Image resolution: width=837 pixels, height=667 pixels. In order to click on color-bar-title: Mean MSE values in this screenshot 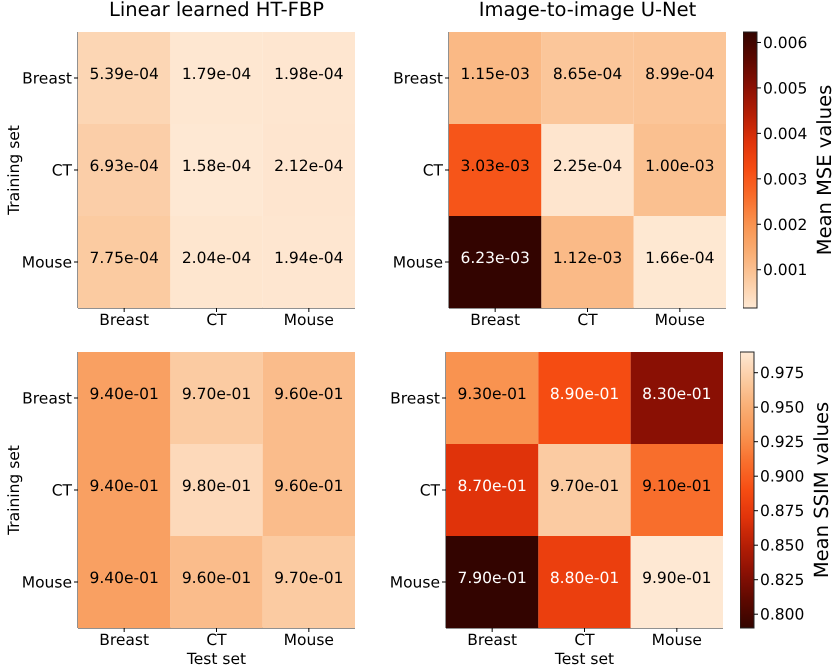, I will do `click(824, 171)`.